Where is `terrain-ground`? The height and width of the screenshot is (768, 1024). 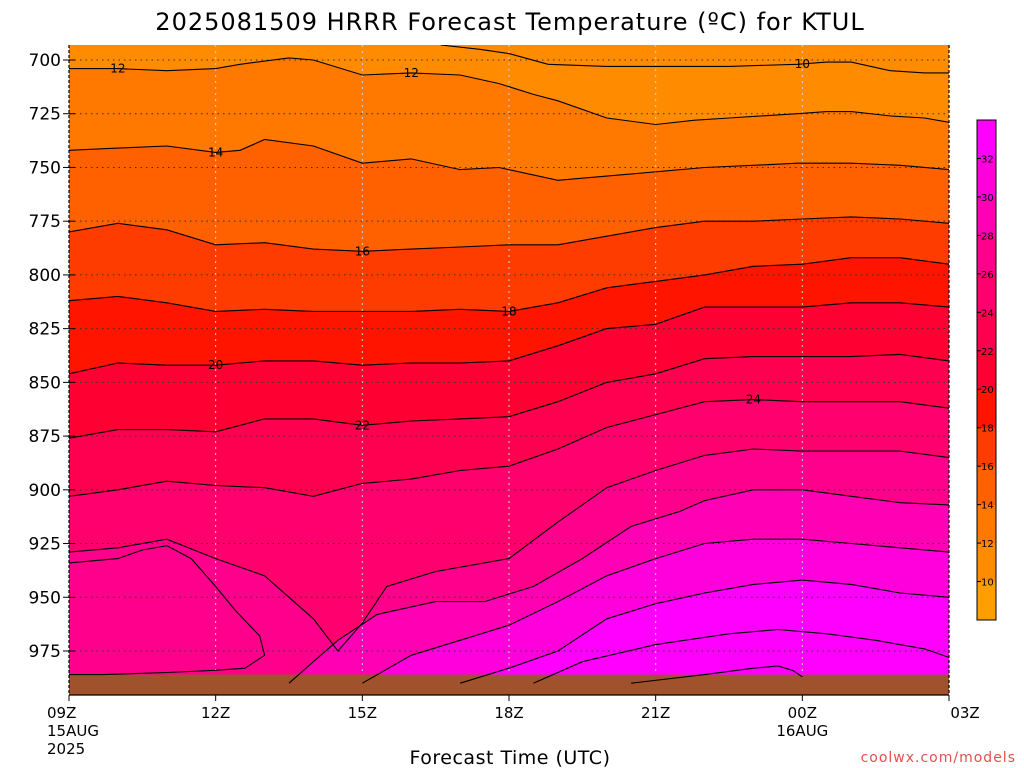
terrain-ground is located at coordinates (509, 684).